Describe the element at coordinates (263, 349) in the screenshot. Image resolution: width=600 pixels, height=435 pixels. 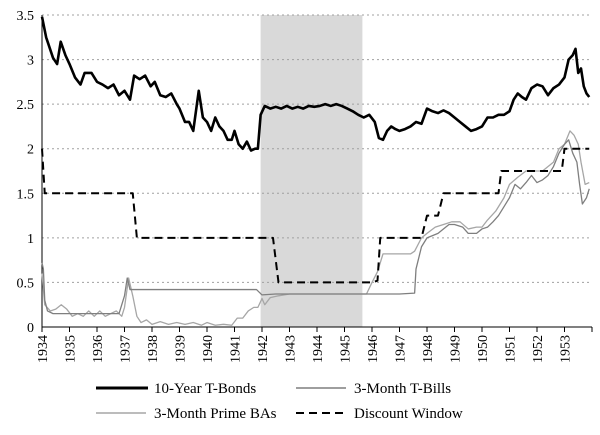
I see `x-tick-label: 1942` at that location.